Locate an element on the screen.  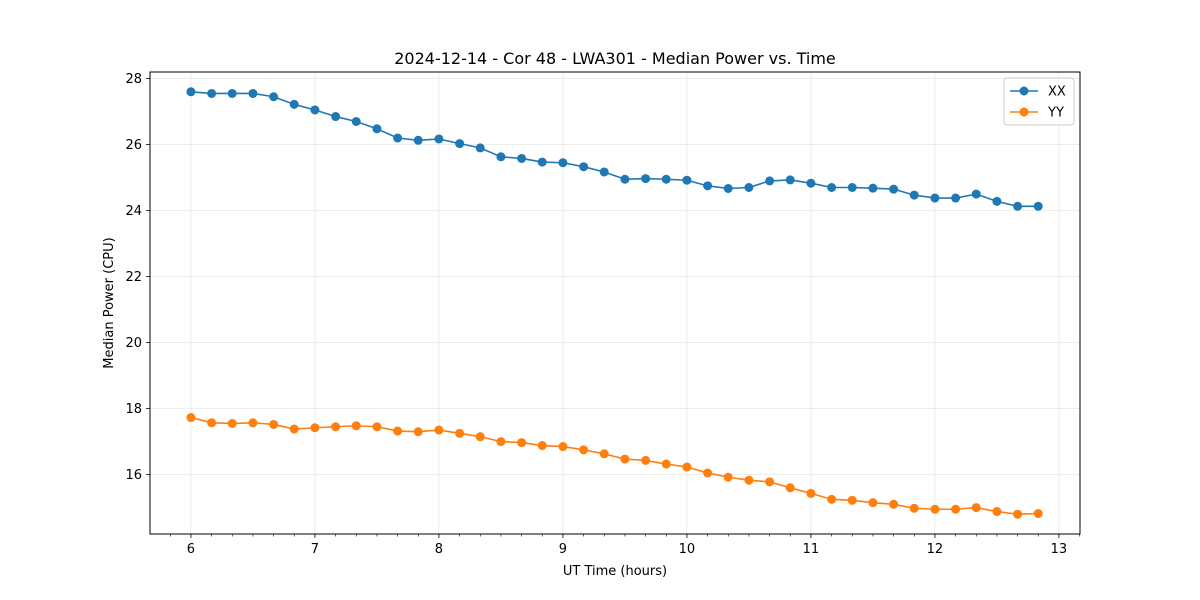
y-axis-title: Median Power (CPU) is located at coordinates (109, 302).